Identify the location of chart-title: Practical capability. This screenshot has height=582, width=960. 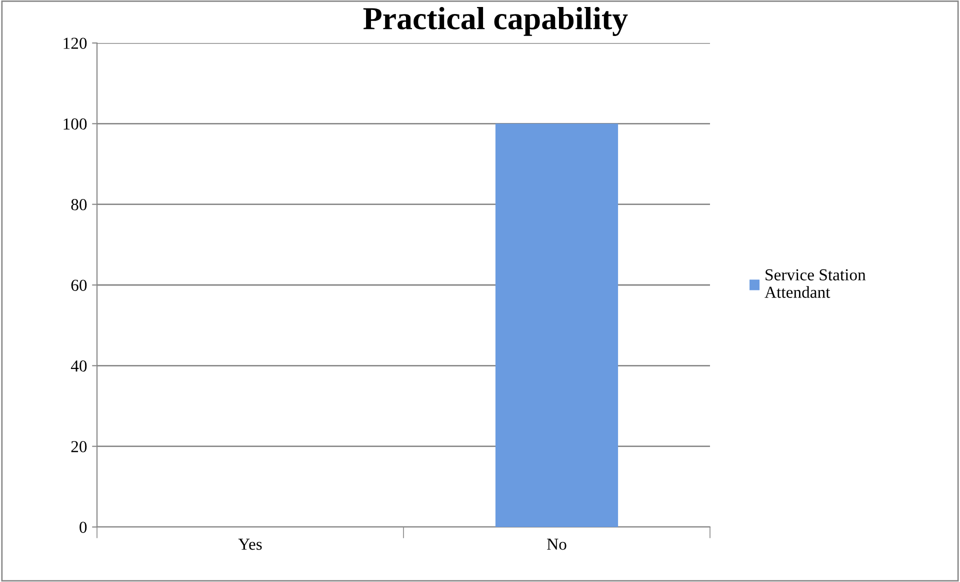
(495, 21).